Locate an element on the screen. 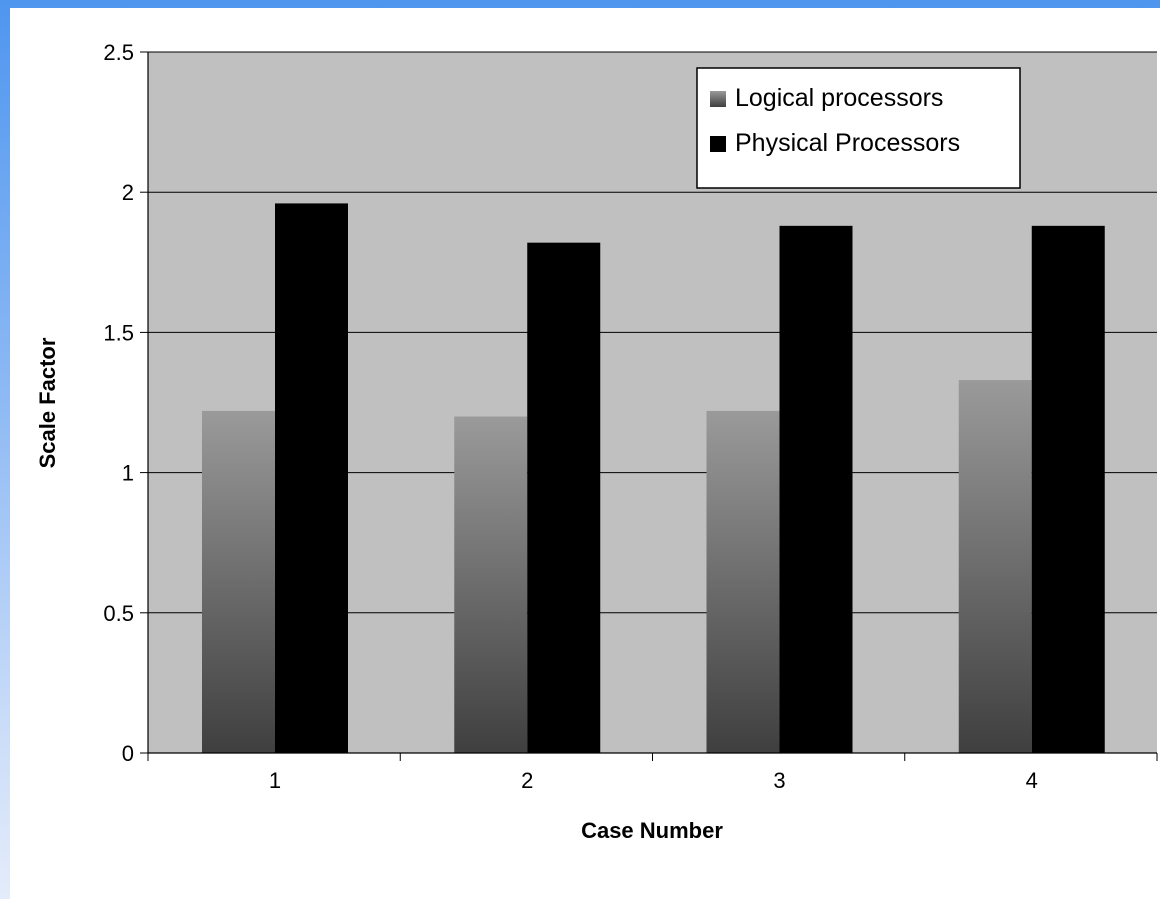 The image size is (1160, 899). x-tick-label: 3 is located at coordinates (779, 780).